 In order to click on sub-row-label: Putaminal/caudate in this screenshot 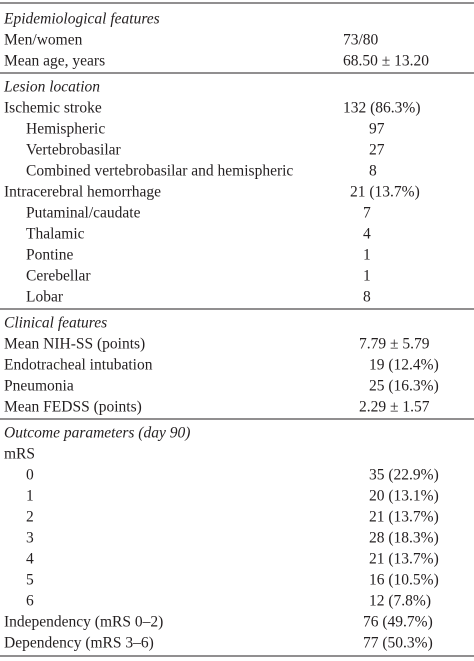, I will do `click(83, 213)`.